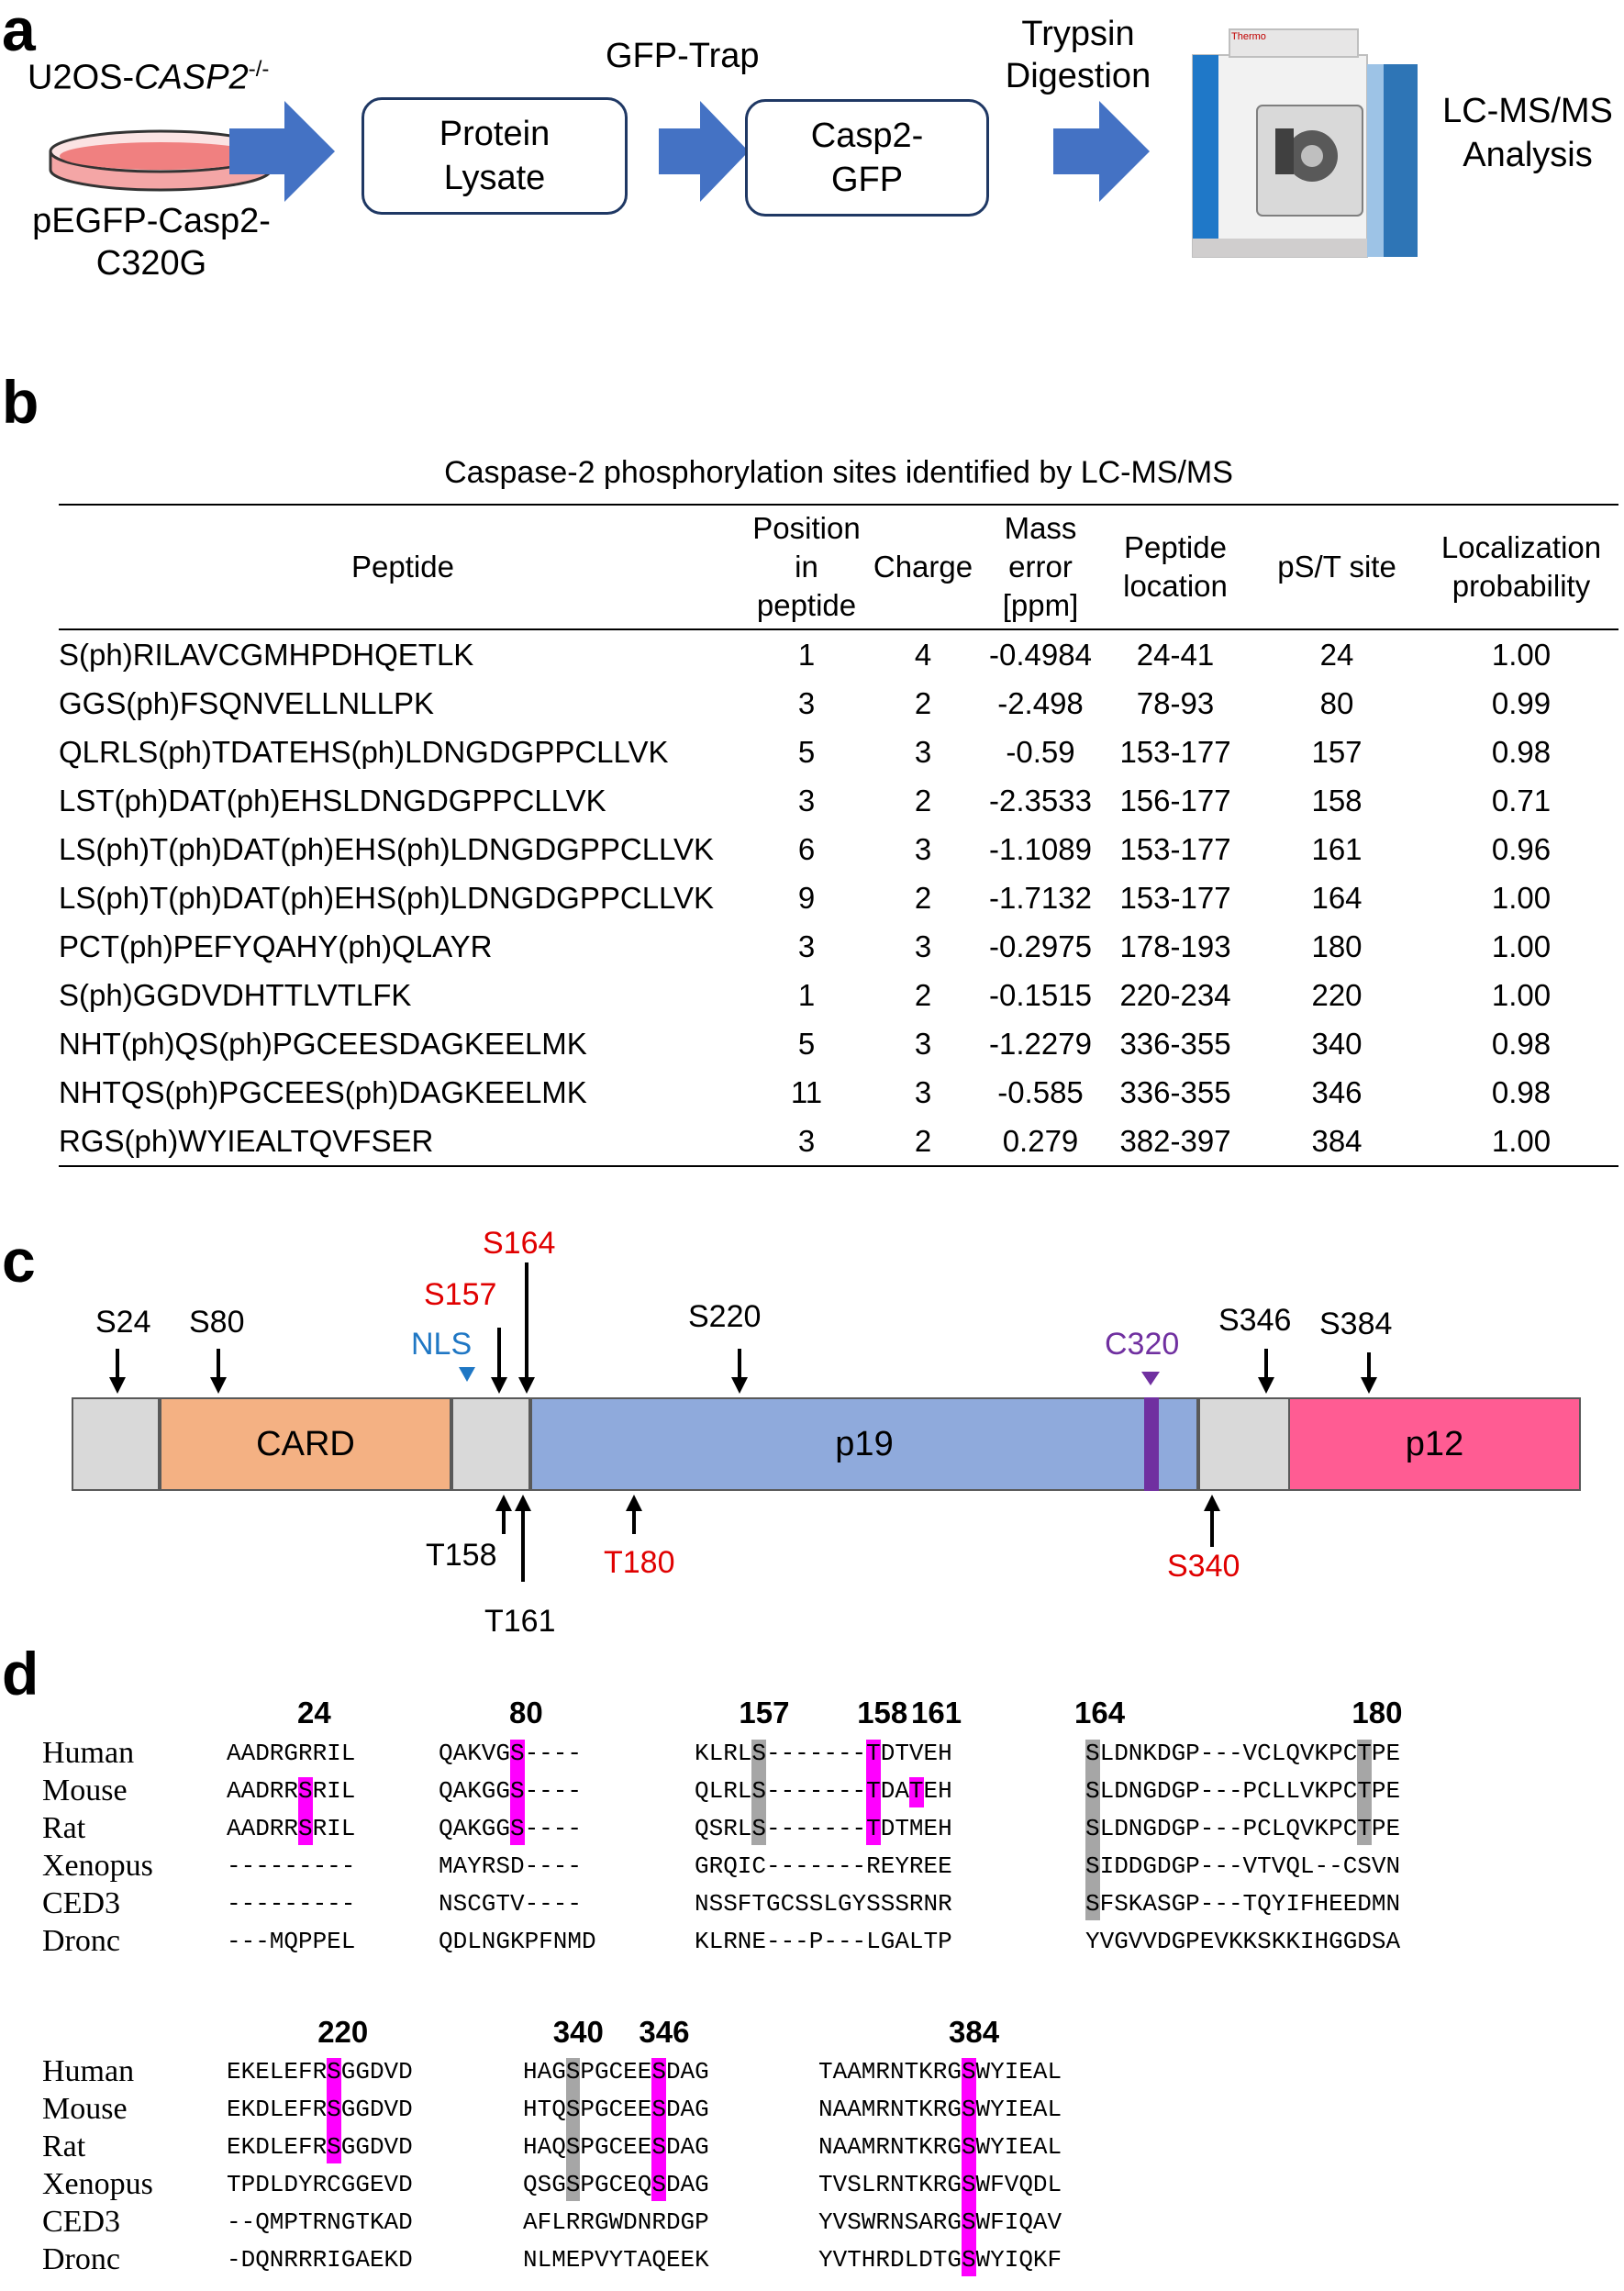  Describe the element at coordinates (1527, 111) in the screenshot. I see `lcms-label-line1: LC-MS/MS` at that location.